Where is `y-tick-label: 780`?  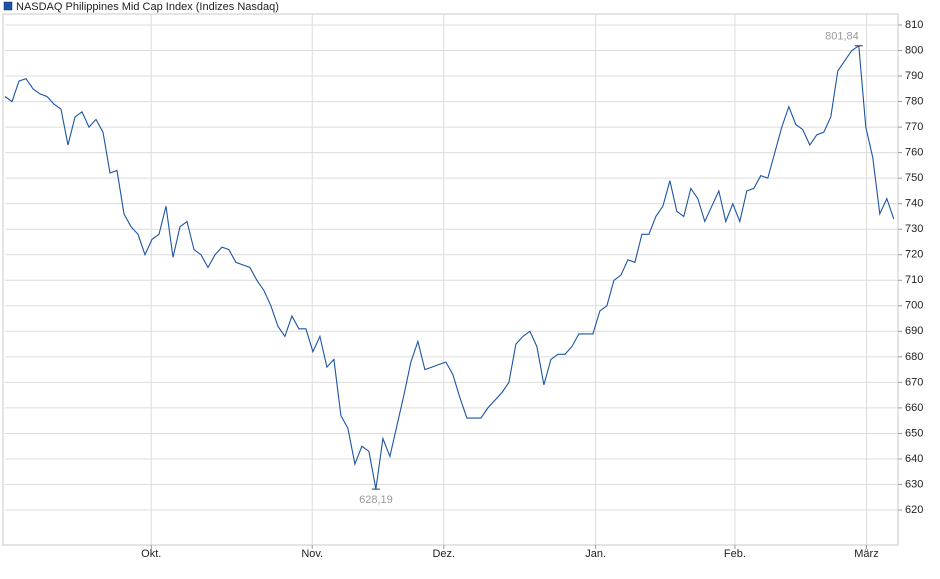 y-tick-label: 780 is located at coordinates (914, 101).